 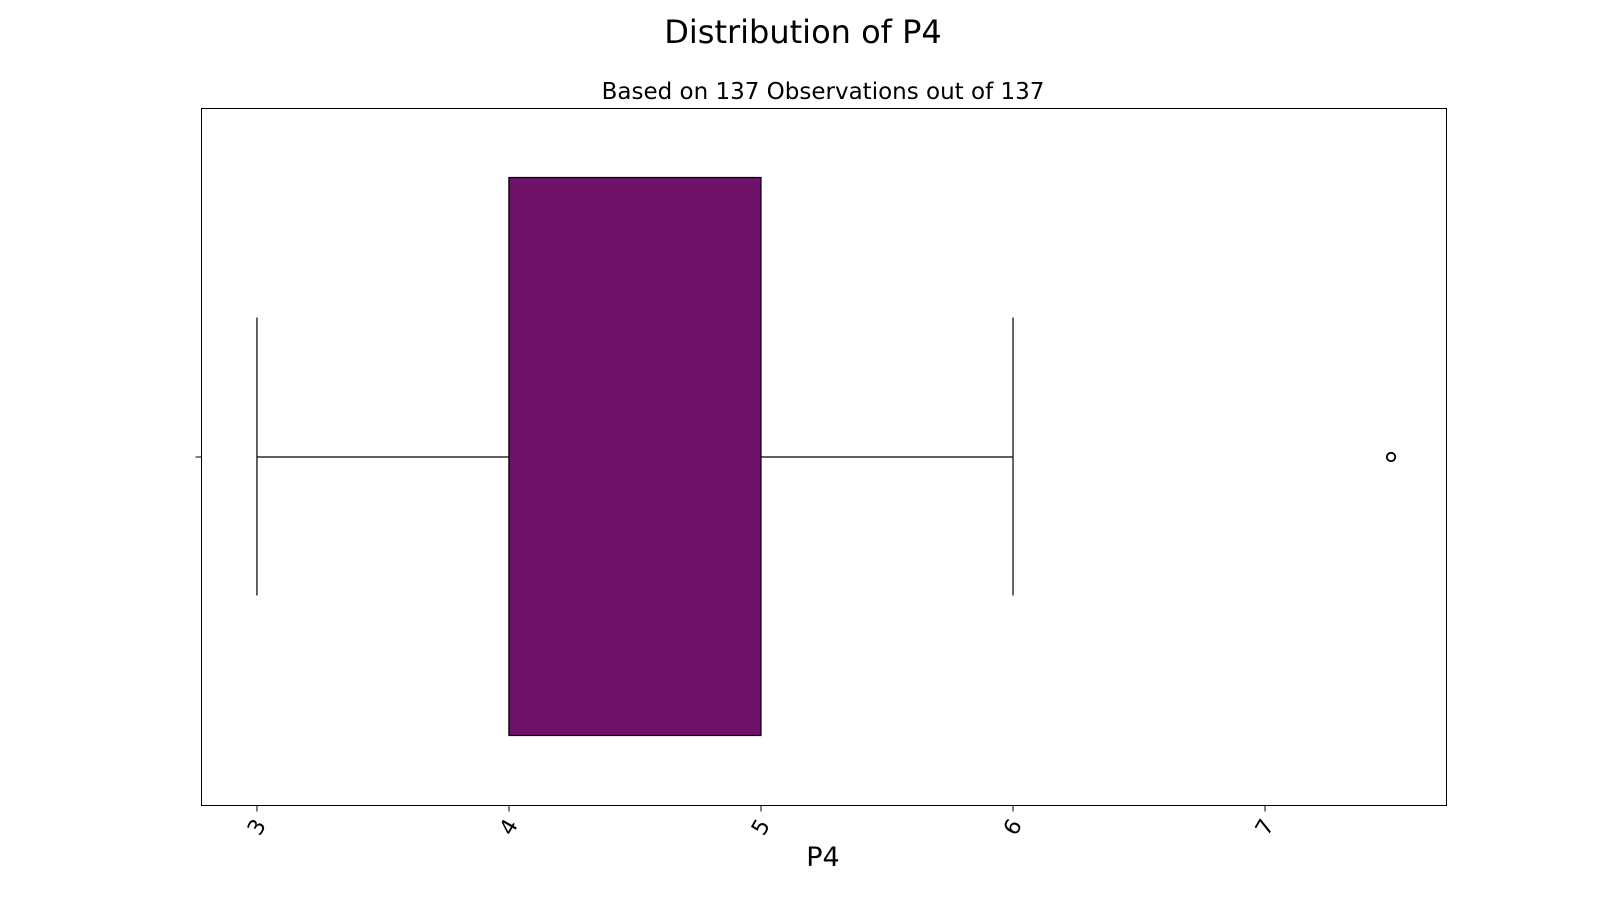 I want to click on box-iqr, so click(x=635, y=456).